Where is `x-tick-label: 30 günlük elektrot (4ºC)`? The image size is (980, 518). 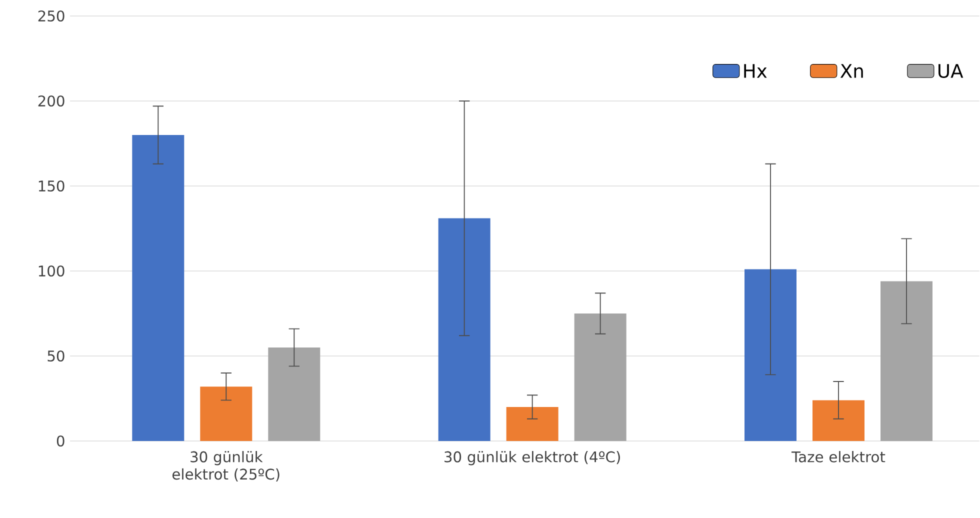
x-tick-label: 30 günlük elektrot (4ºC) is located at coordinates (532, 458).